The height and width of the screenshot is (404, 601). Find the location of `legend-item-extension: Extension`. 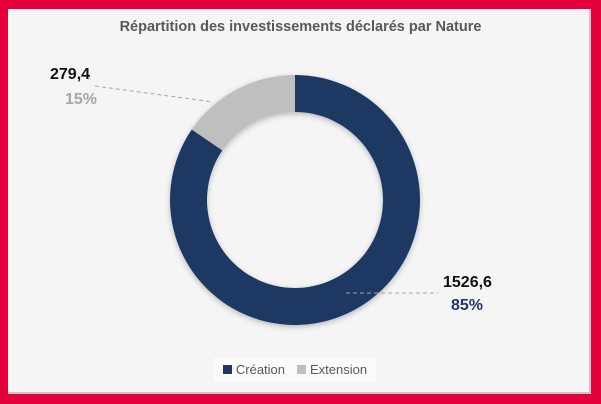

legend-item-extension: Extension is located at coordinates (332, 369).